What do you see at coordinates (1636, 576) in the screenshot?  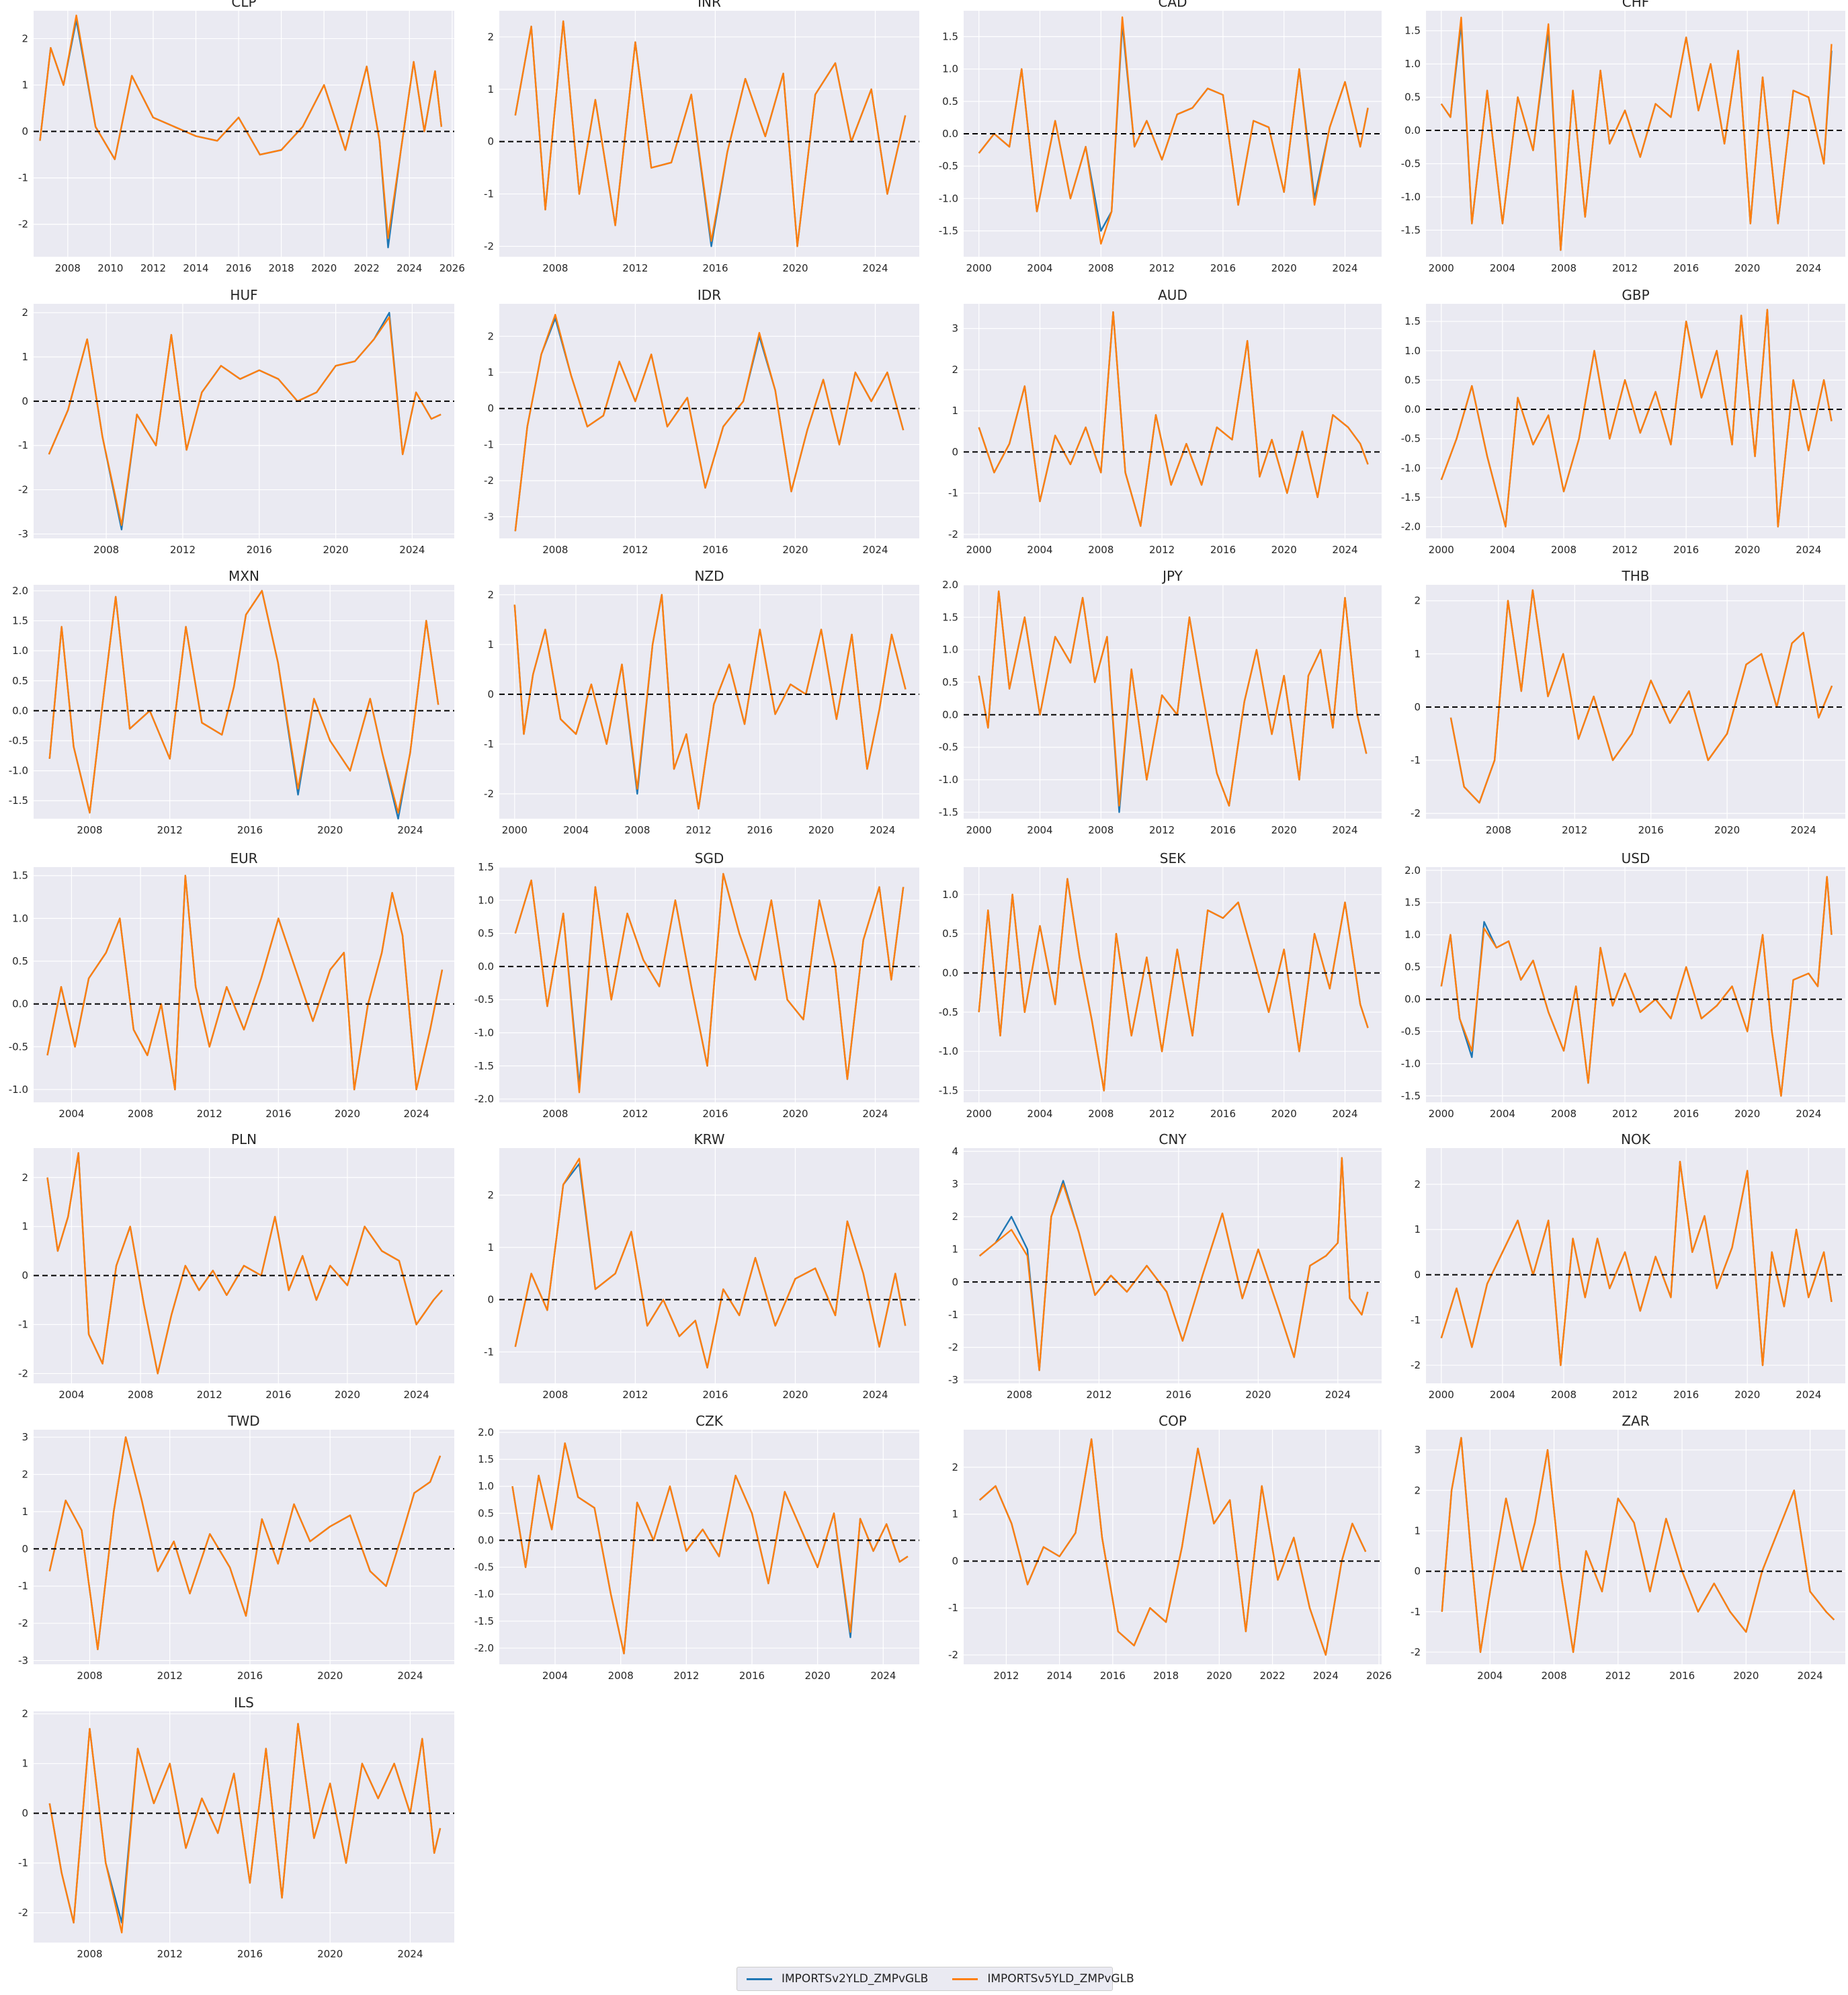 I see `chart-title-thb: THB` at bounding box center [1636, 576].